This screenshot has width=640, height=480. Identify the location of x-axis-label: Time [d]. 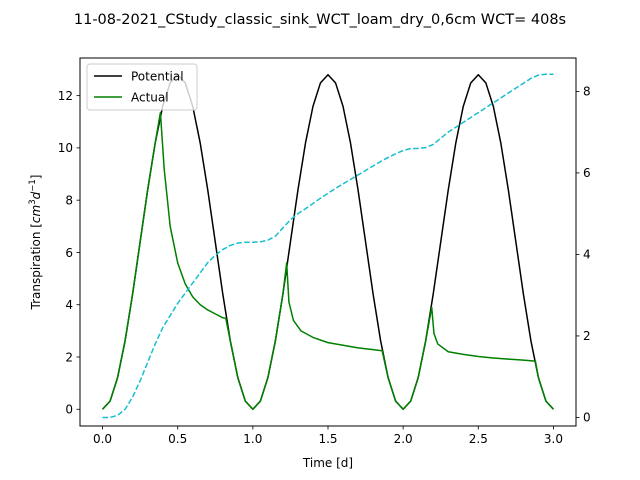
(327, 463).